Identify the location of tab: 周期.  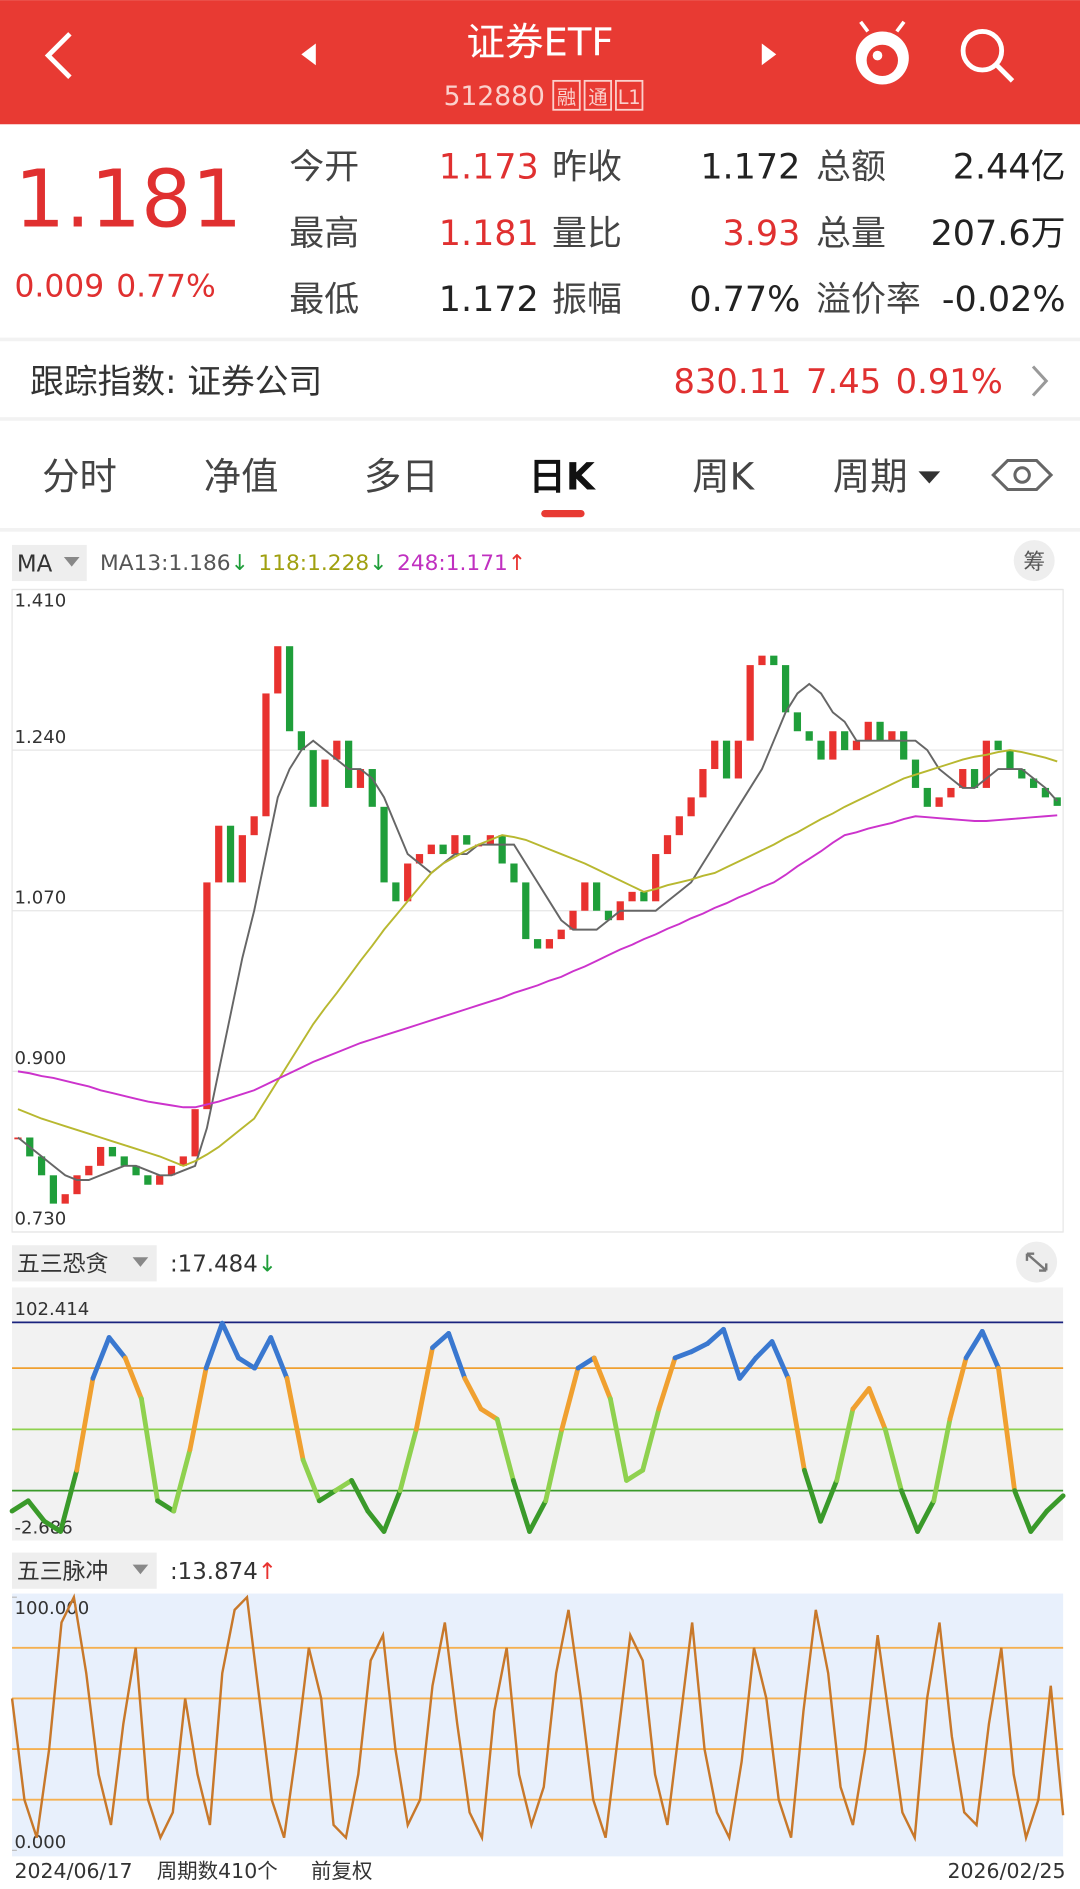
(870, 476).